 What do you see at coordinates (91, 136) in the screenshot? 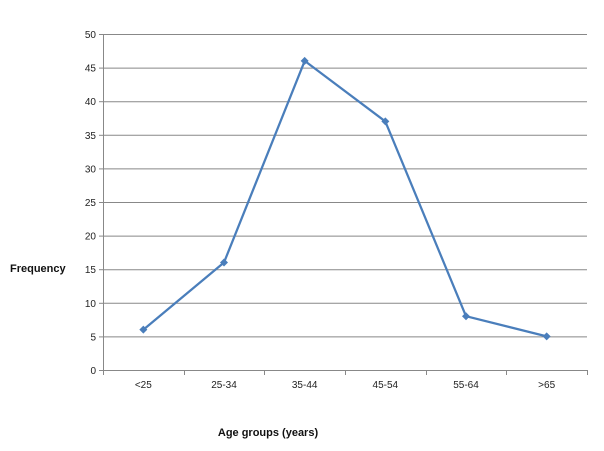
I see `y-tick-label: 35` at bounding box center [91, 136].